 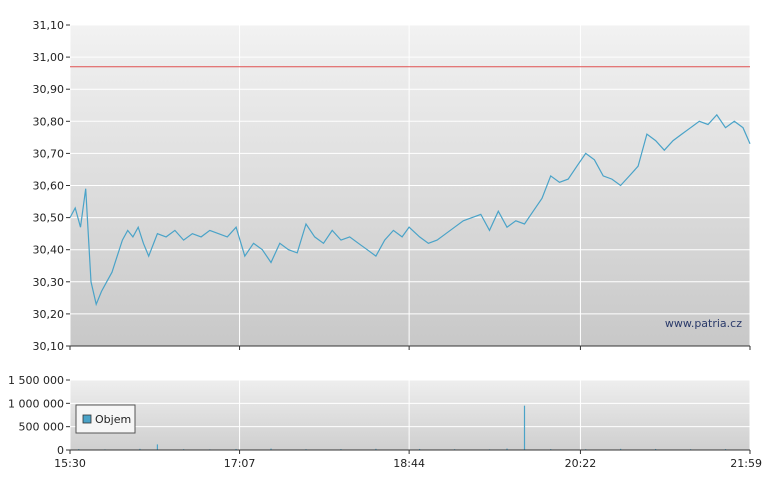 What do you see at coordinates (49, 346) in the screenshot?
I see `price-y-tick-label: 30,10` at bounding box center [49, 346].